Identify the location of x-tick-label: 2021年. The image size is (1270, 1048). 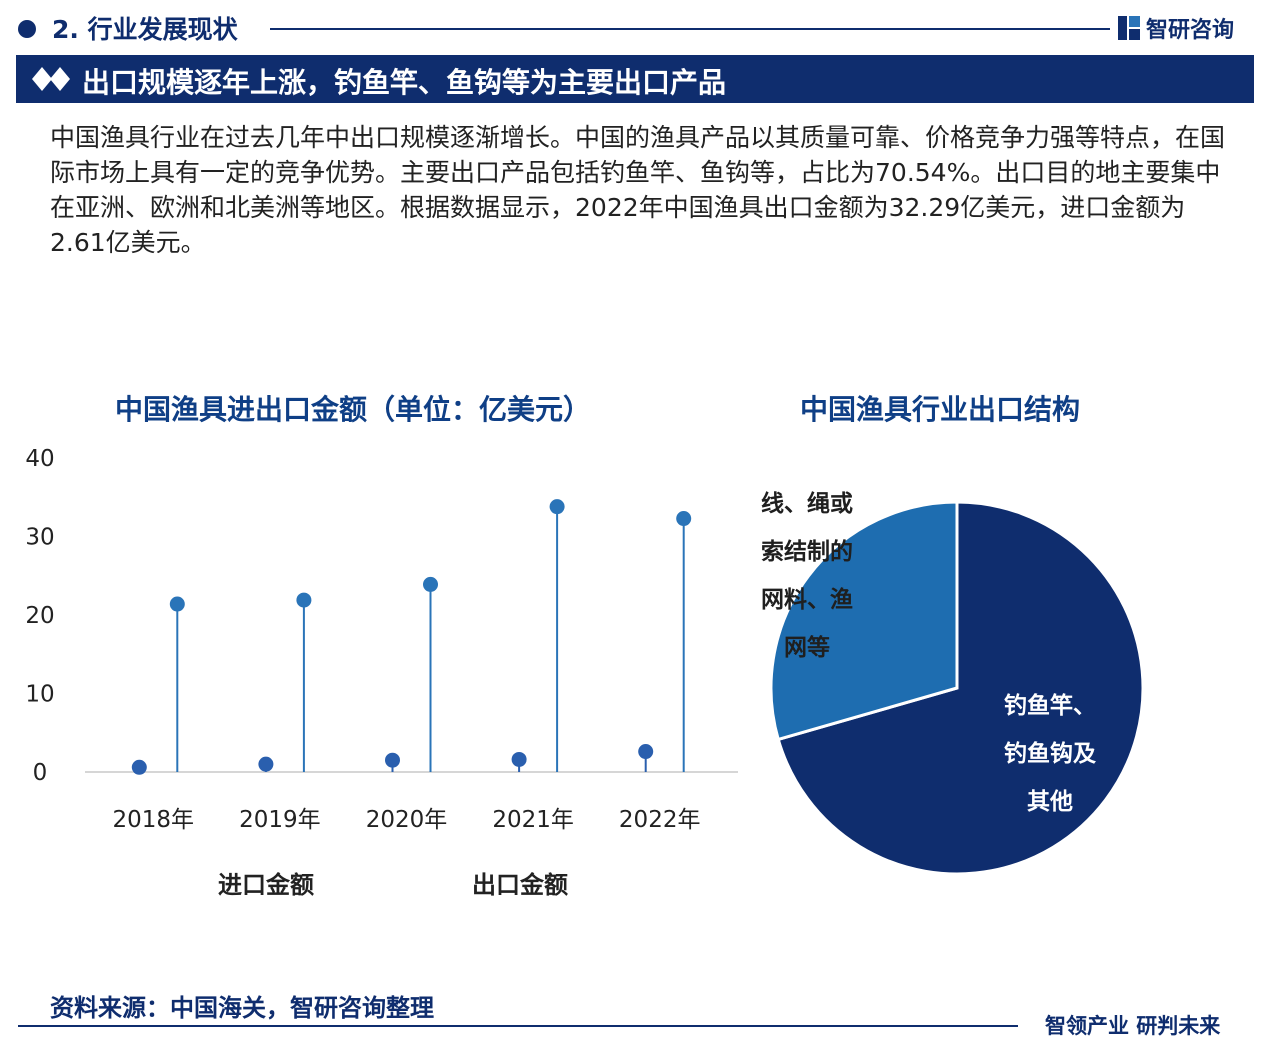
(533, 820).